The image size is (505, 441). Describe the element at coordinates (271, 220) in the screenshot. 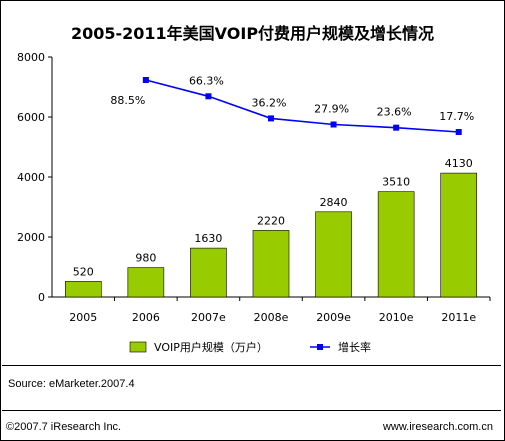

I see `bar-value-label: 2220` at that location.